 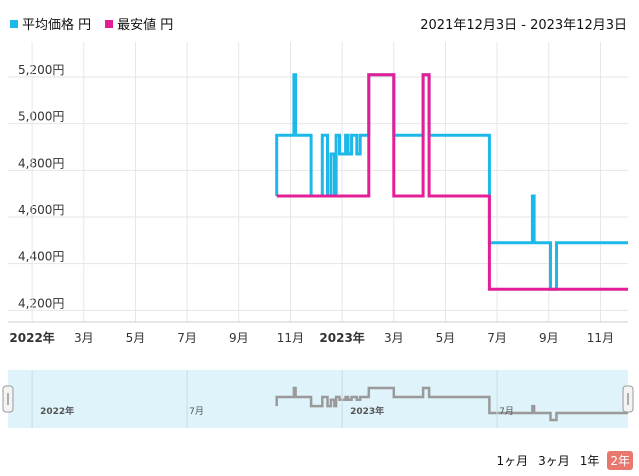 I want to click on range-button-2years: 2年, so click(x=620, y=460).